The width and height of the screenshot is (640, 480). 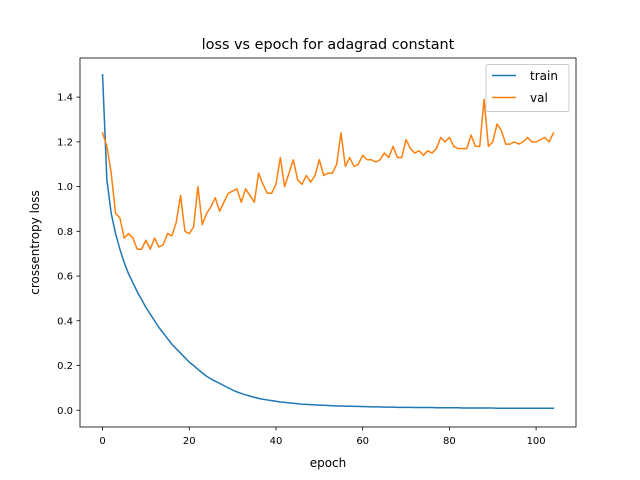 I want to click on x-tick-label: 40, so click(x=276, y=441).